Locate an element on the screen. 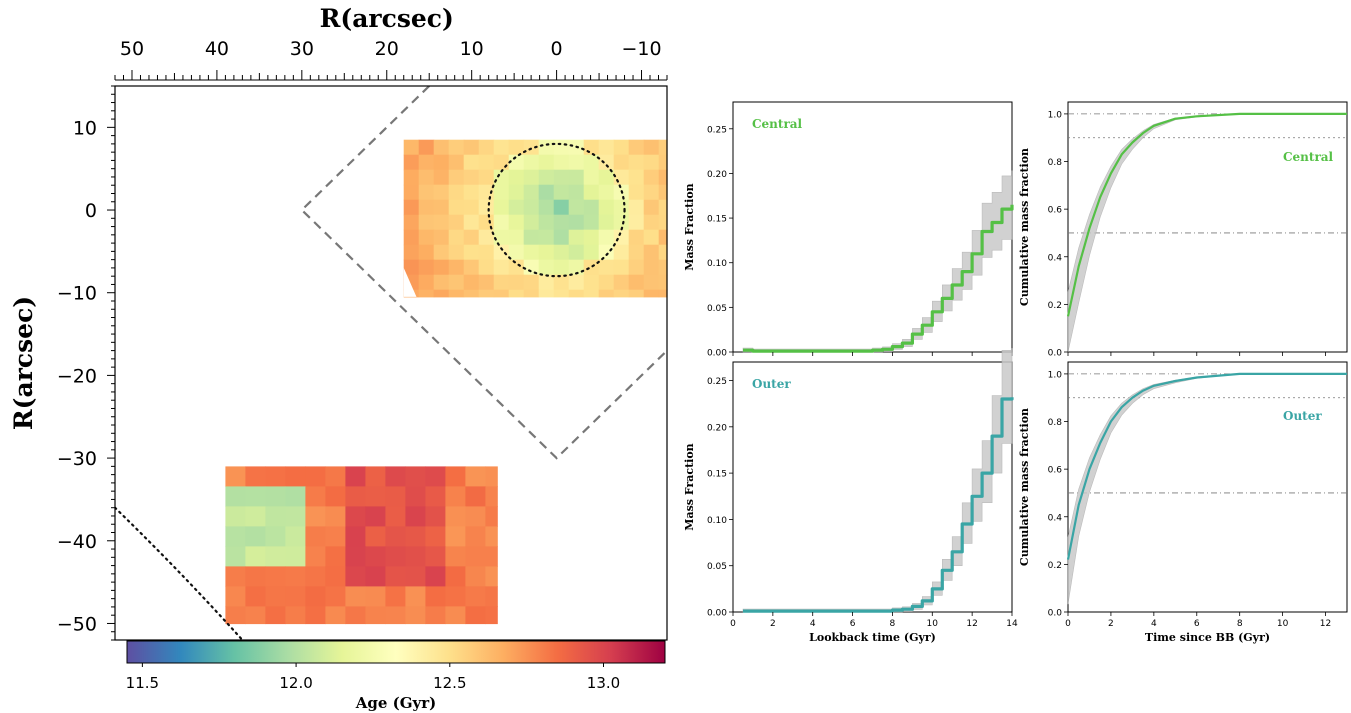 The image size is (1351, 713). colorbar-tick-label: 12.5 is located at coordinates (449, 683).